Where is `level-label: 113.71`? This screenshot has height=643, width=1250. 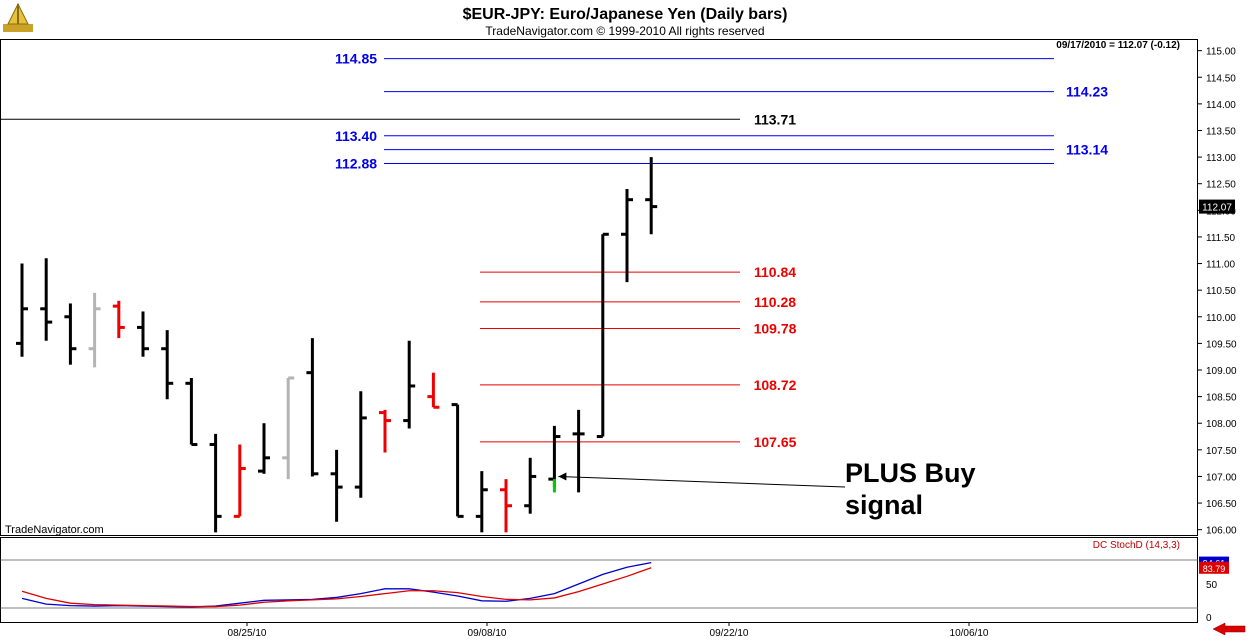
level-label: 113.71 is located at coordinates (775, 119).